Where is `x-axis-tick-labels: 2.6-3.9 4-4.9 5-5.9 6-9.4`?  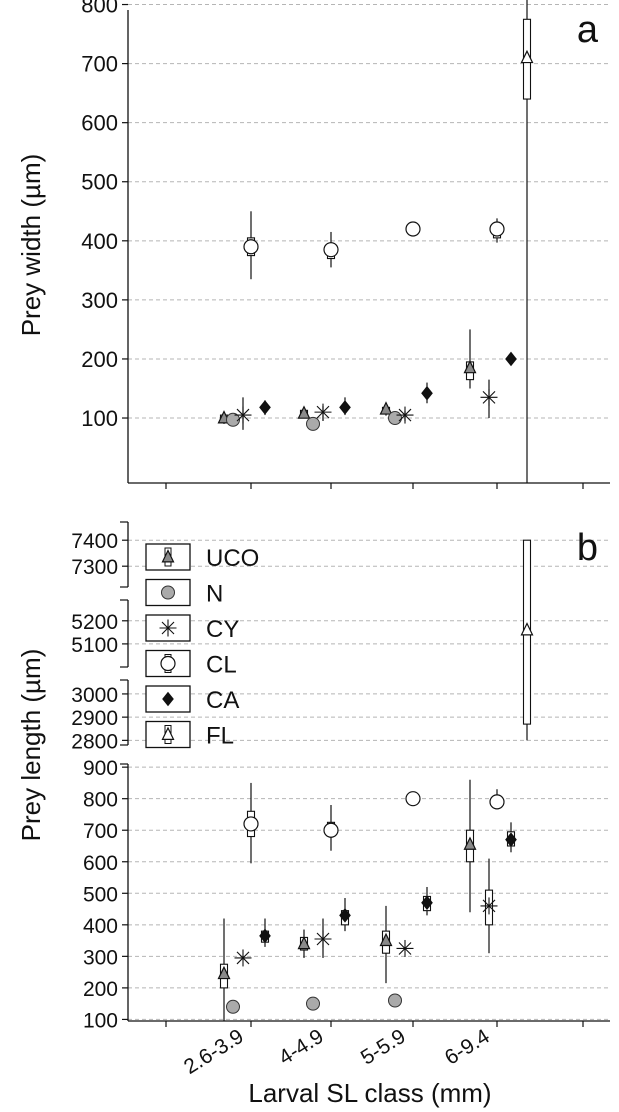 x-axis-tick-labels: 2.6-3.9 4-4.9 5-5.9 6-9.4 is located at coordinates (337, 1052).